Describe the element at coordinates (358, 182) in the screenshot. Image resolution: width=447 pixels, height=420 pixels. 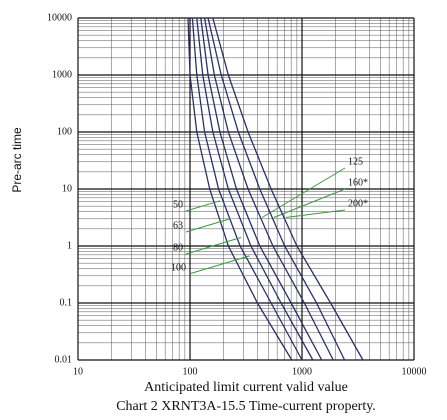
I see `series-label: 160*` at that location.